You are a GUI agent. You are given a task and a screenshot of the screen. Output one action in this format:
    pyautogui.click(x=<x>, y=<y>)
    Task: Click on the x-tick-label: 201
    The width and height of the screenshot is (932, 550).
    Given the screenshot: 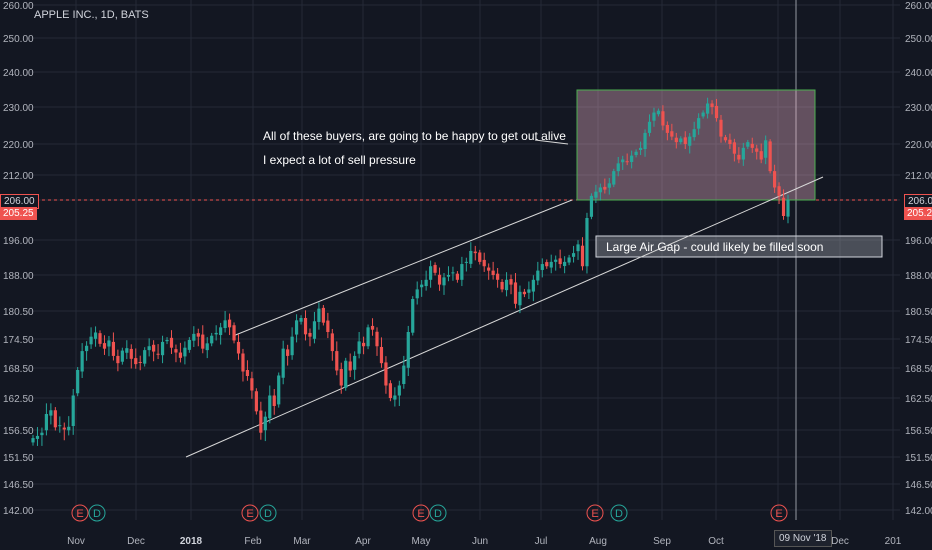 What is the action you would take?
    pyautogui.click(x=893, y=541)
    